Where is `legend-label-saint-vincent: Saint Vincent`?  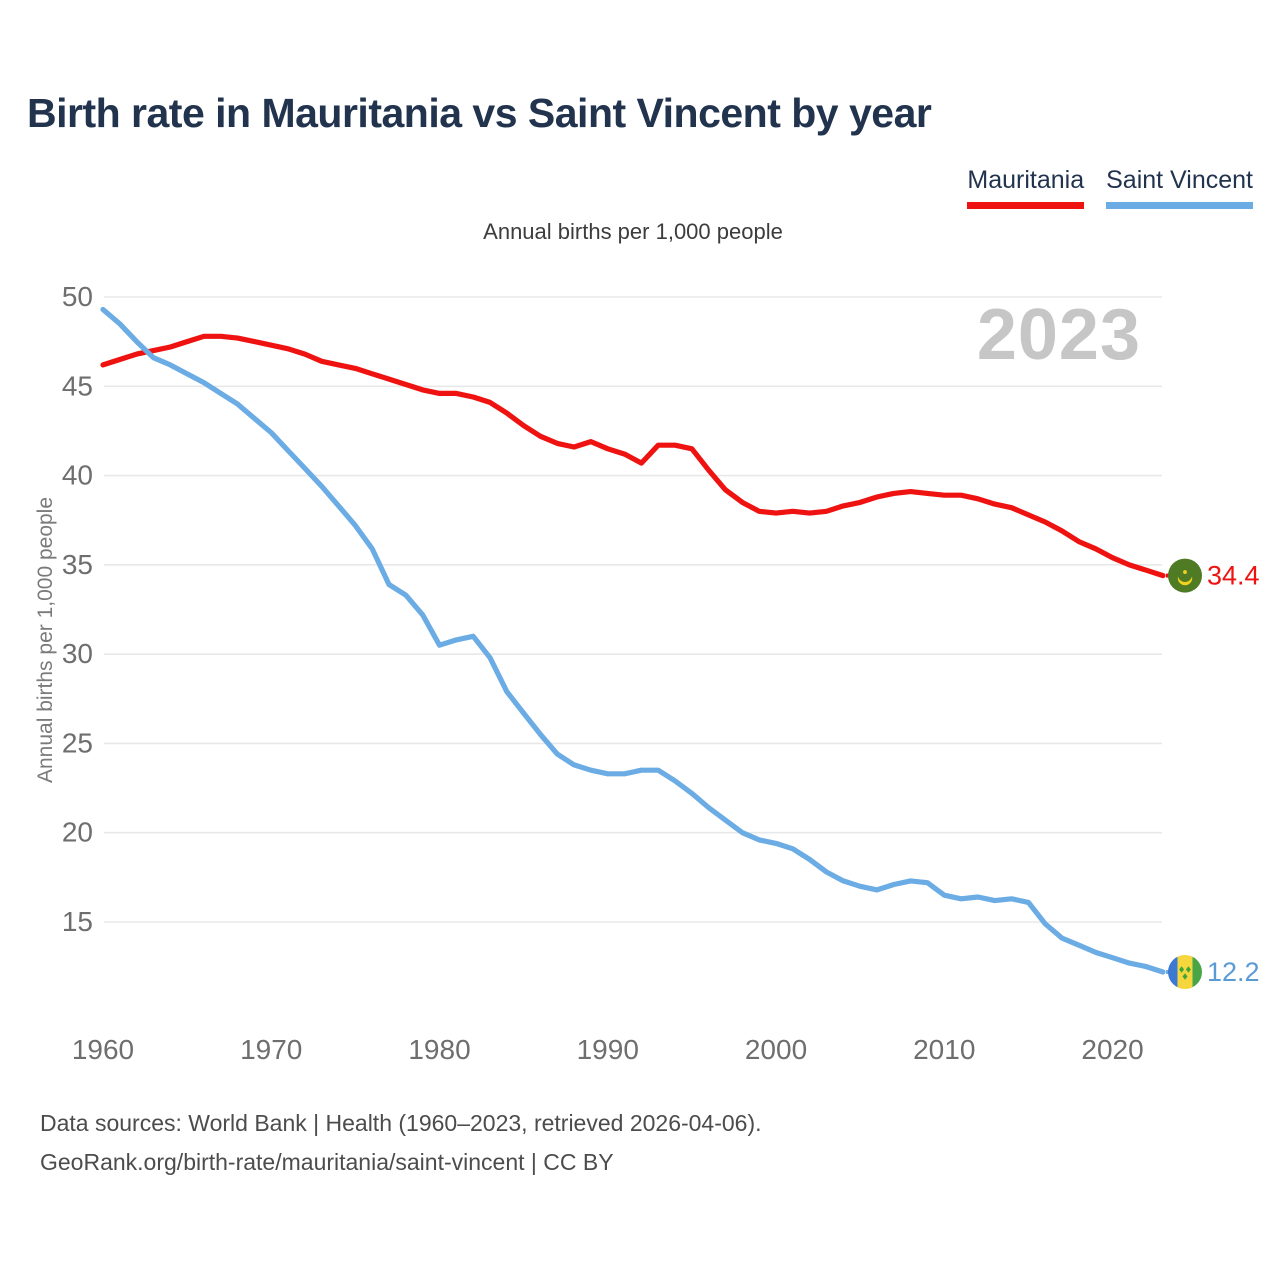 legend-label-saint-vincent: Saint Vincent is located at coordinates (1179, 180).